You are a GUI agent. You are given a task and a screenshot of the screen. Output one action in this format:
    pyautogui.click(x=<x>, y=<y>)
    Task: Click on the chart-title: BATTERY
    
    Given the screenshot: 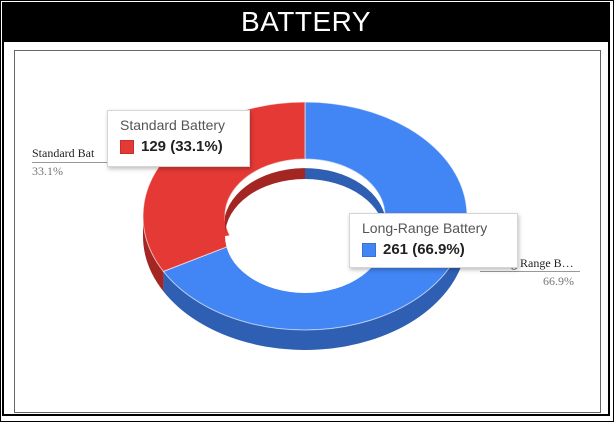 What is the action you would take?
    pyautogui.click(x=306, y=21)
    